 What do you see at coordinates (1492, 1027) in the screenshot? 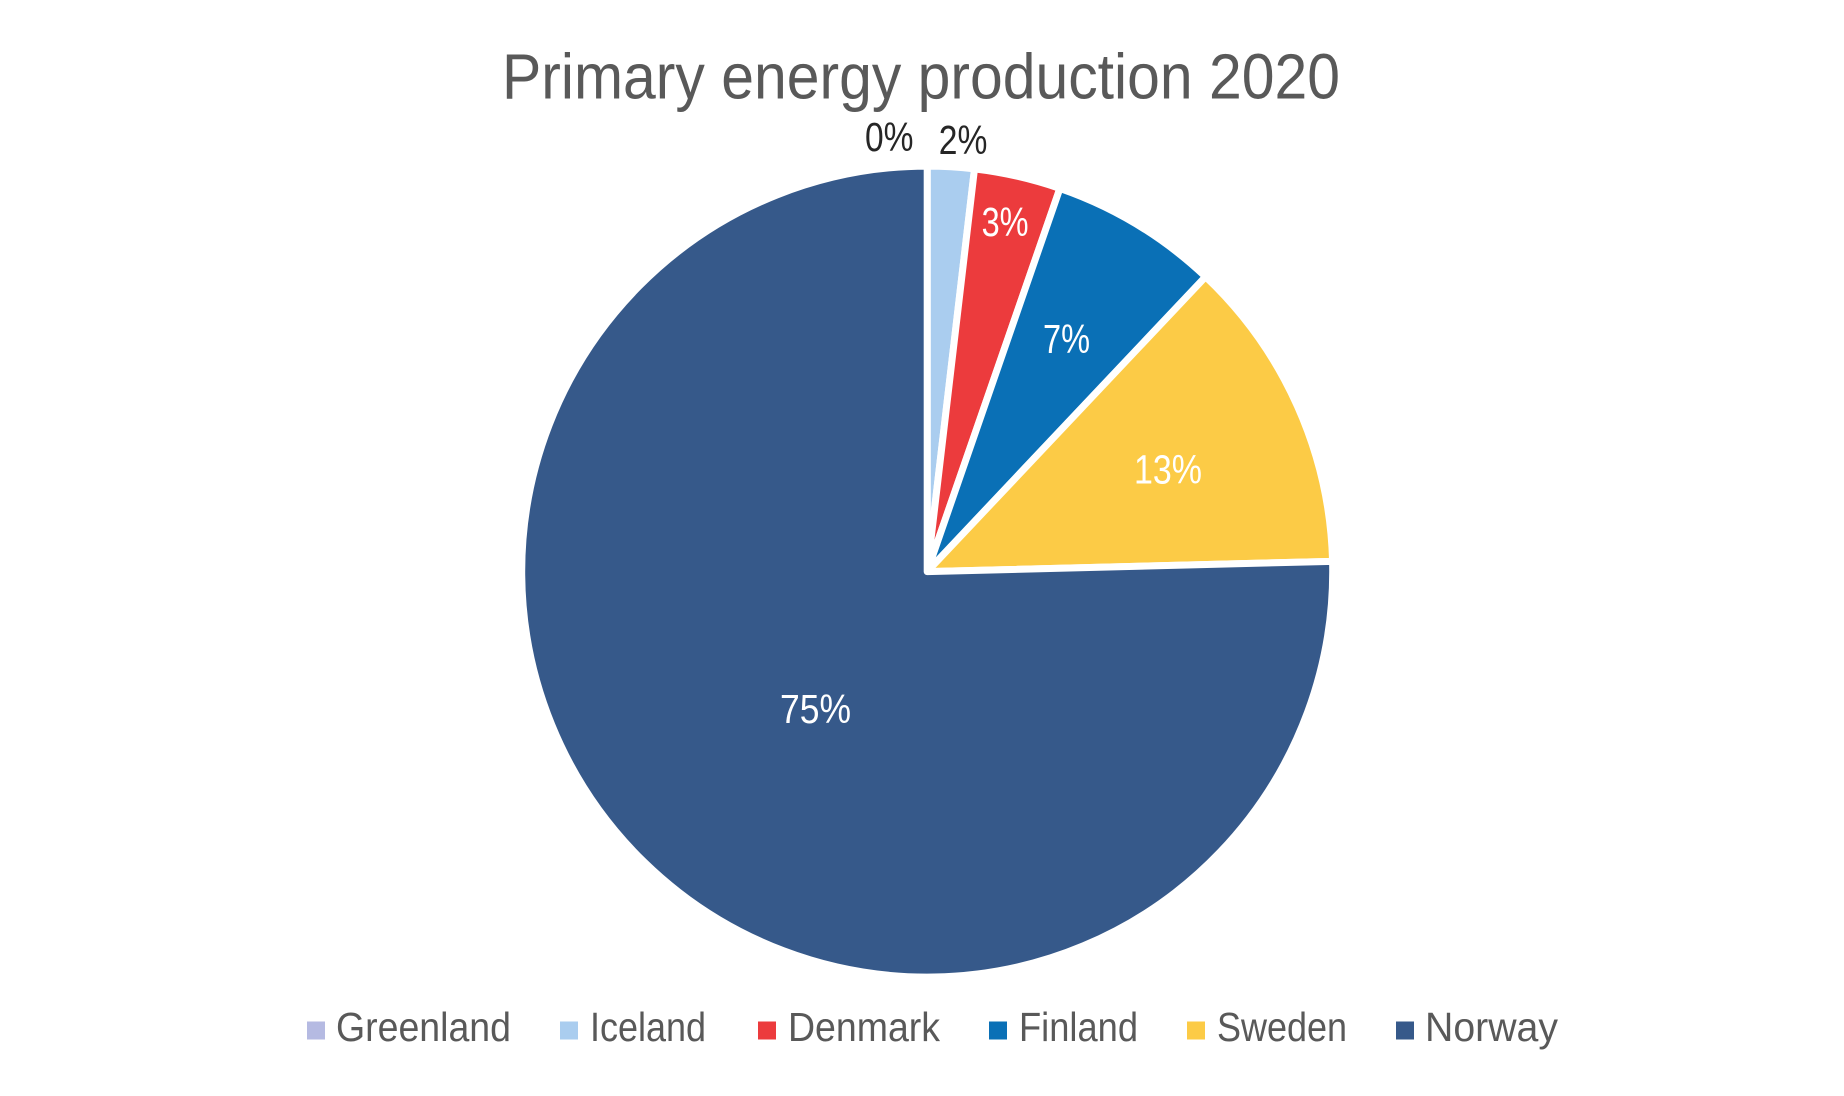
I see `svg-text: Norway` at bounding box center [1492, 1027].